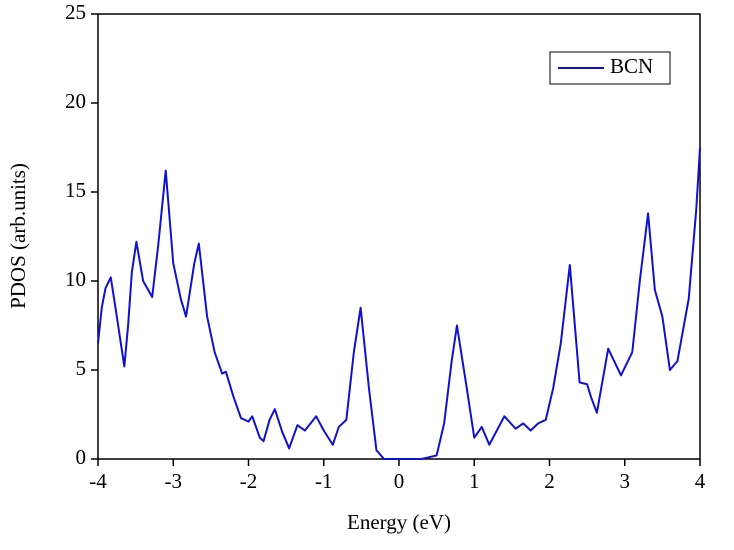 This screenshot has width=734, height=550. What do you see at coordinates (18, 236) in the screenshot?
I see `y-axis-label: PDOS (arb.units)` at bounding box center [18, 236].